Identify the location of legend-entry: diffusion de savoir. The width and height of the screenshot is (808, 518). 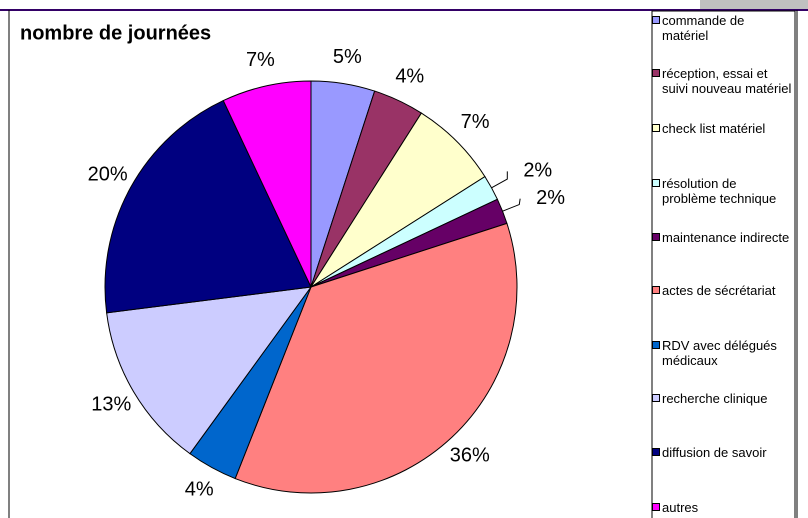
(723, 452).